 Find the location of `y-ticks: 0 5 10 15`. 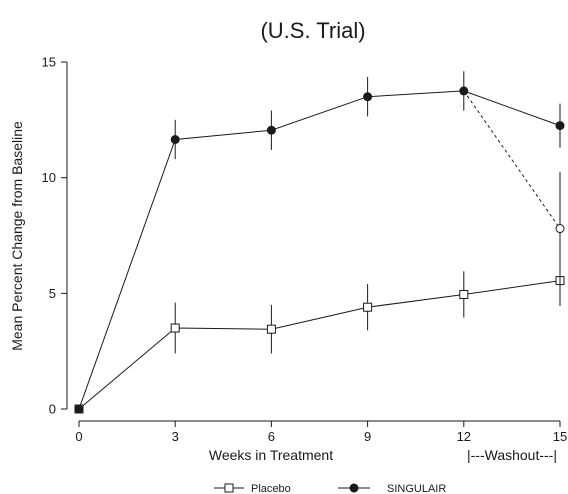

y-ticks: 0 5 10 15 is located at coordinates (54, 236).